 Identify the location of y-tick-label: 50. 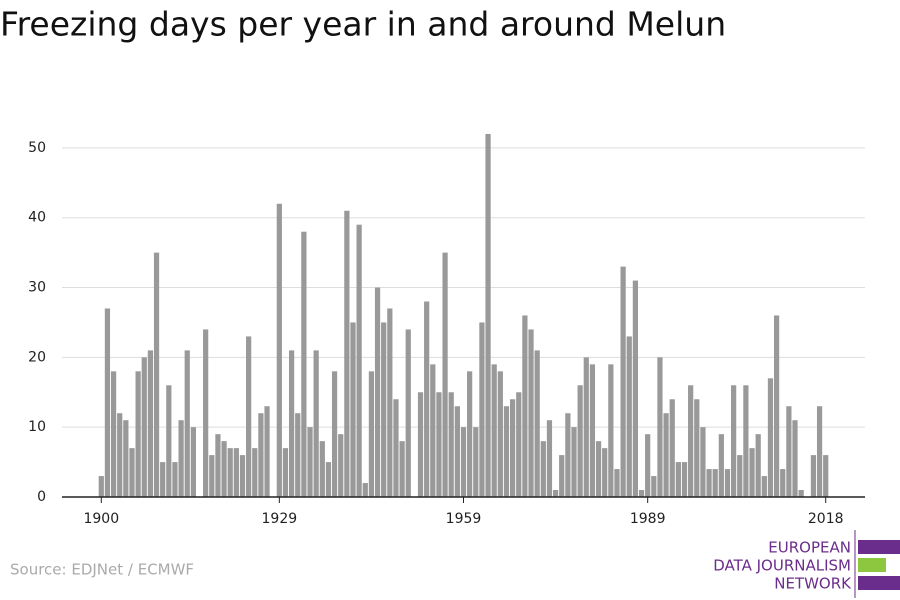
(37, 148).